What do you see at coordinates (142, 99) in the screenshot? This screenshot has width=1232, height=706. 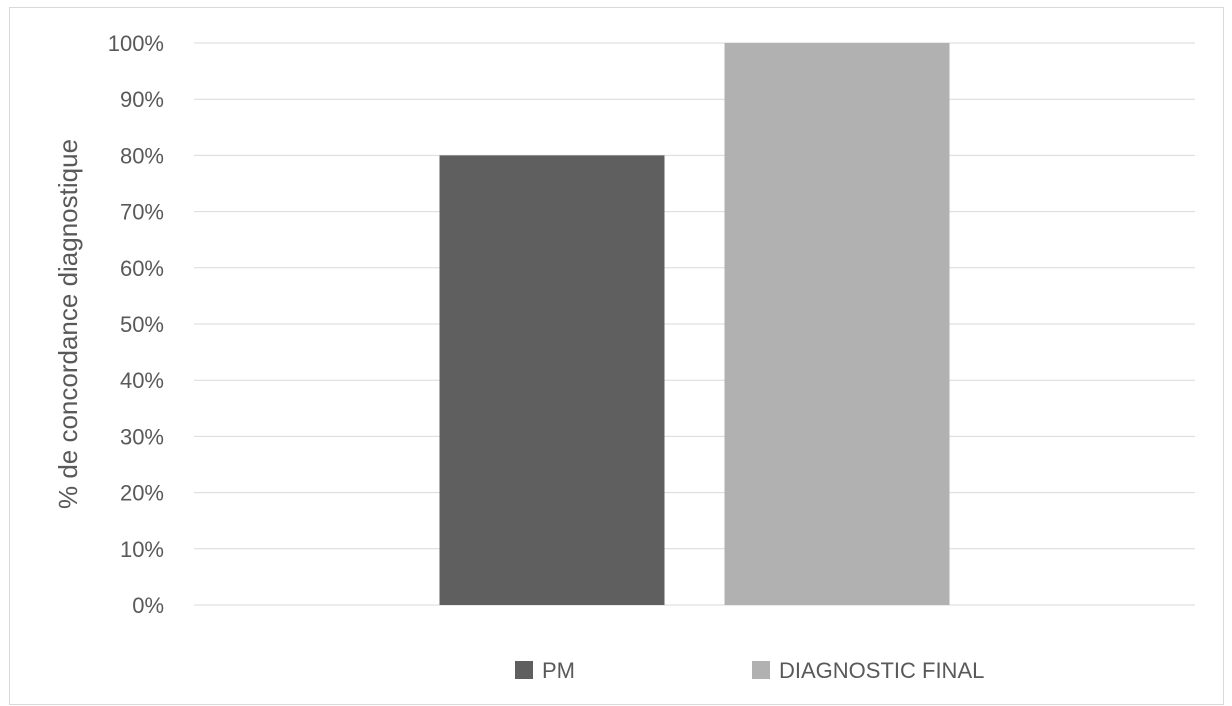 I see `y-tick-label: 90%` at bounding box center [142, 99].